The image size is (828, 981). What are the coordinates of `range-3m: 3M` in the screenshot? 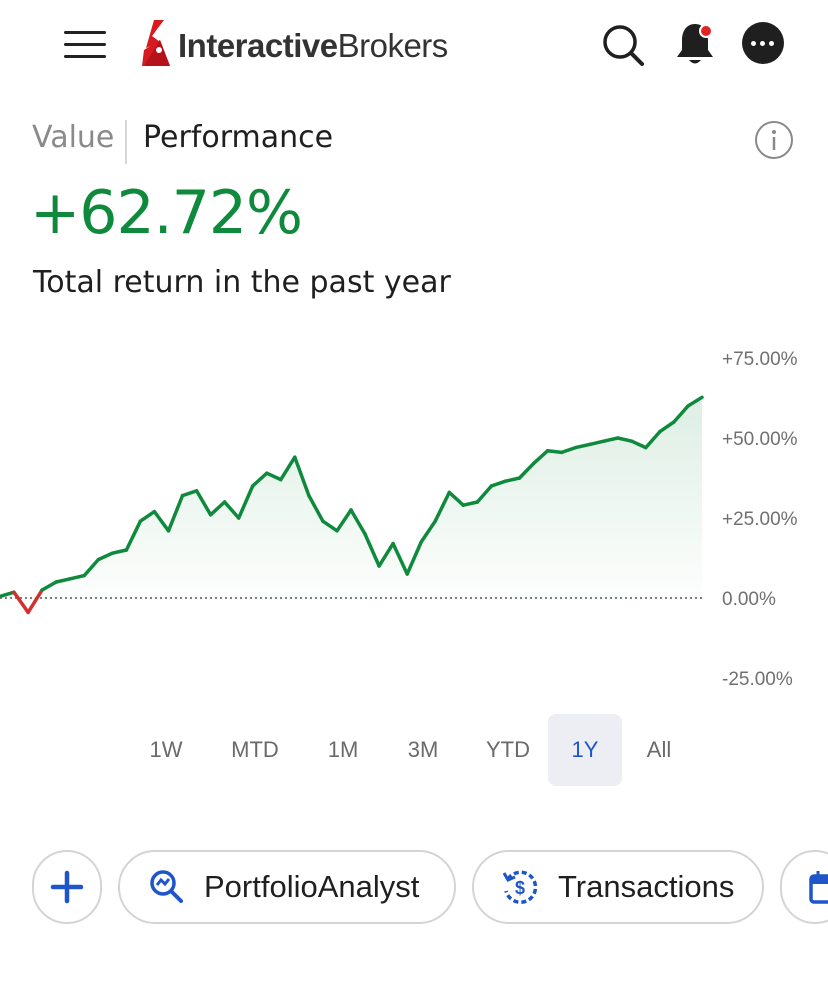 It's located at (423, 749).